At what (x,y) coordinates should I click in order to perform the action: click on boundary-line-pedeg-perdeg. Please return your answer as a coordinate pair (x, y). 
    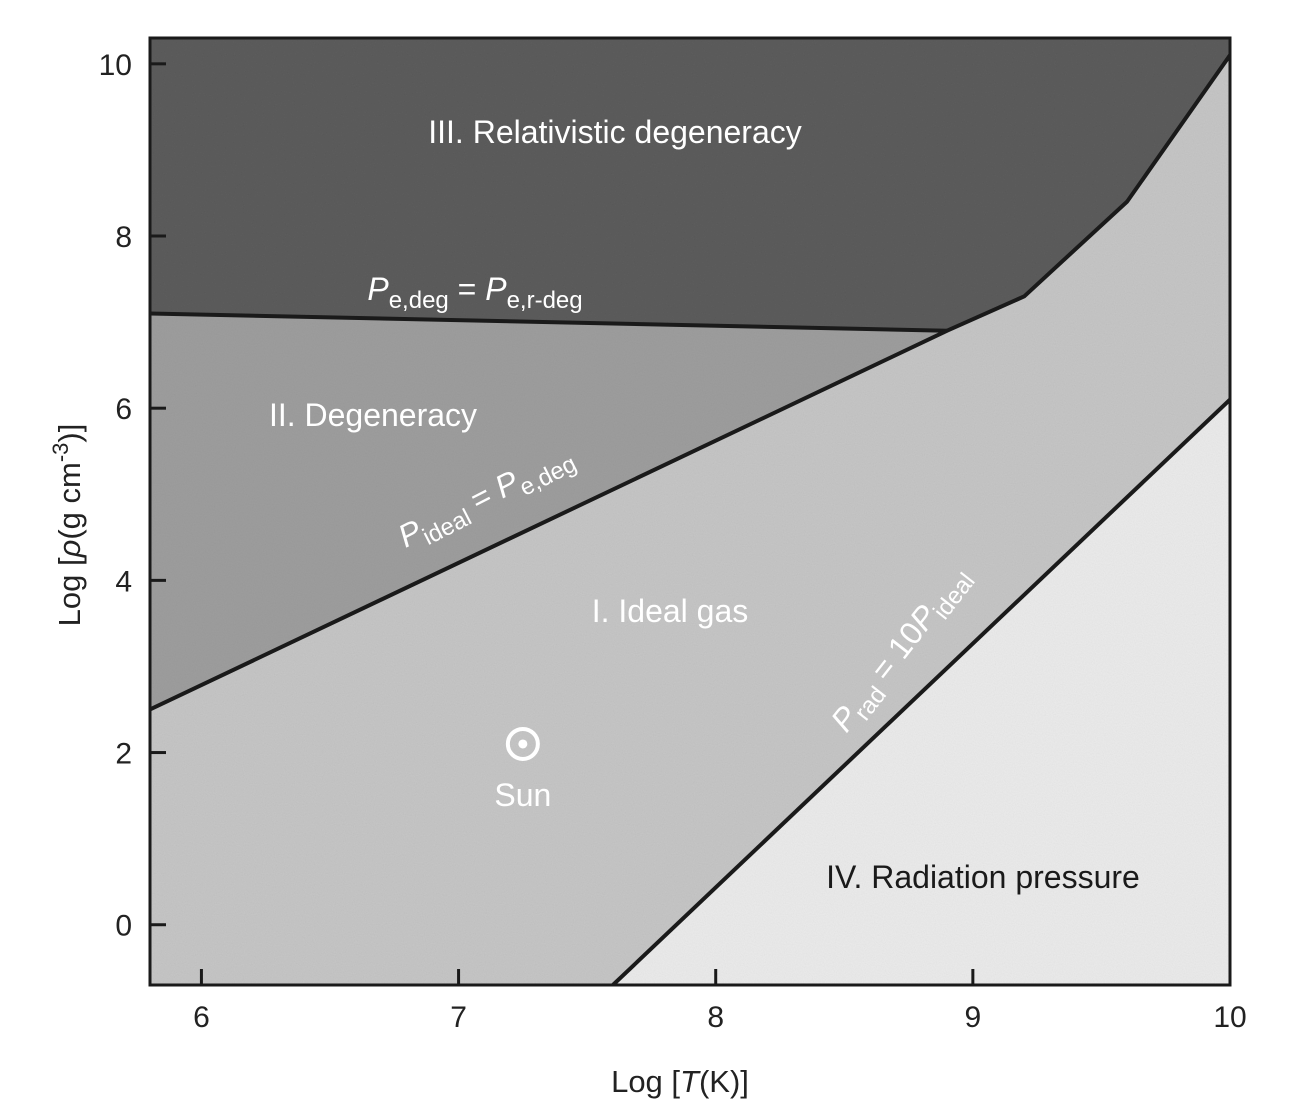
    Looking at the image, I should click on (549, 322).